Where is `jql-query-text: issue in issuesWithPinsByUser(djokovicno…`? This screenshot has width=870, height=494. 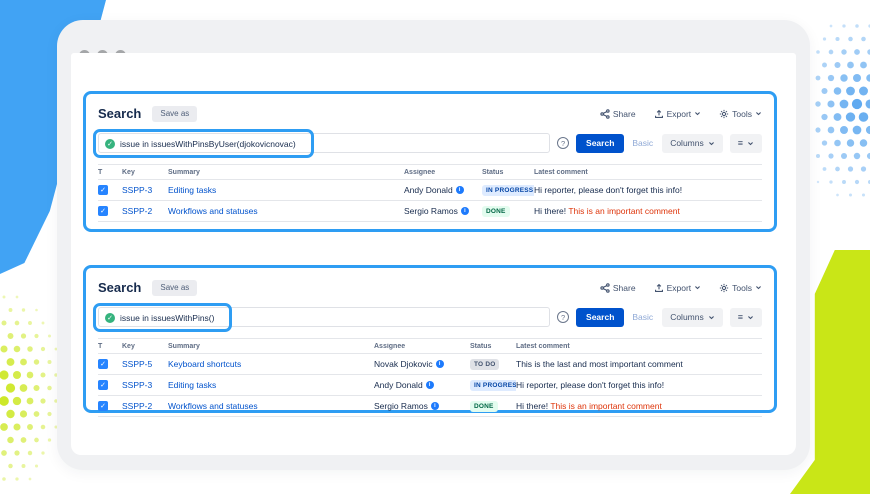 jql-query-text: issue in issuesWithPinsByUser(djokovicno… is located at coordinates (208, 143).